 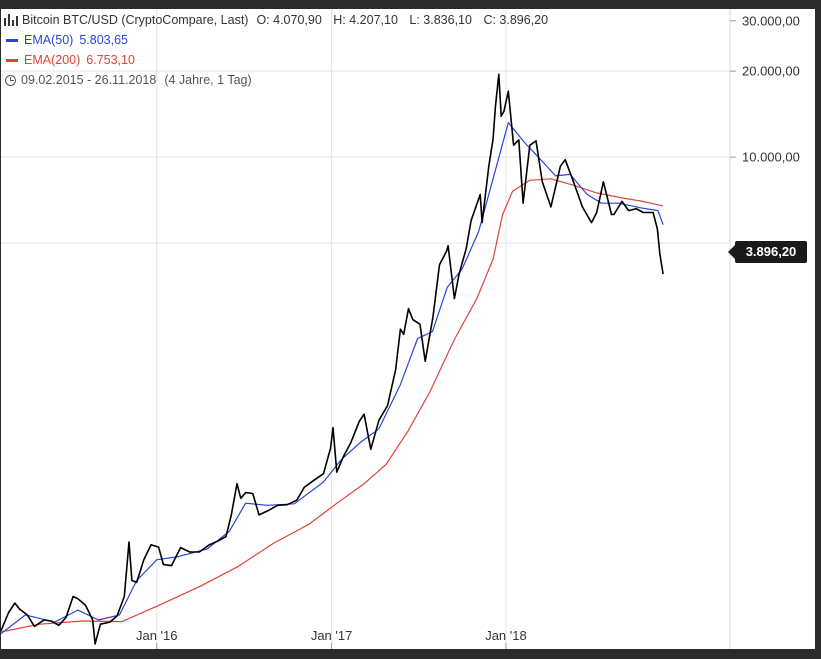 What do you see at coordinates (516, 20) in the screenshot?
I see `close-value: C: 3.896,20` at bounding box center [516, 20].